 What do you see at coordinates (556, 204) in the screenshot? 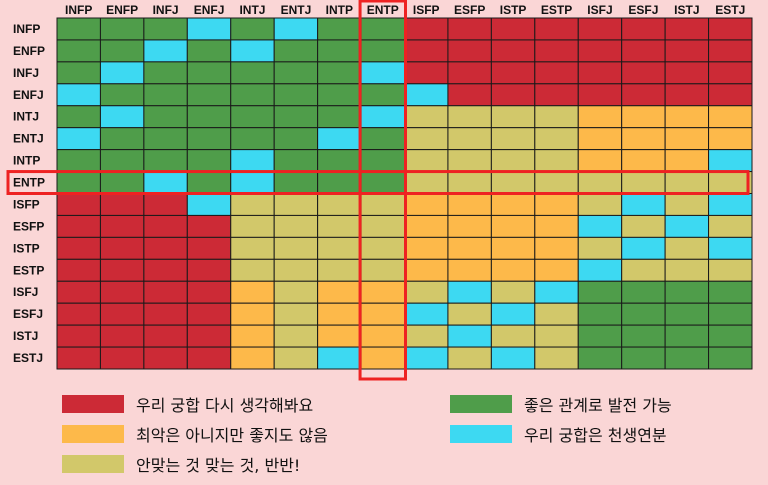
I see `cell-isfp-estp` at bounding box center [556, 204].